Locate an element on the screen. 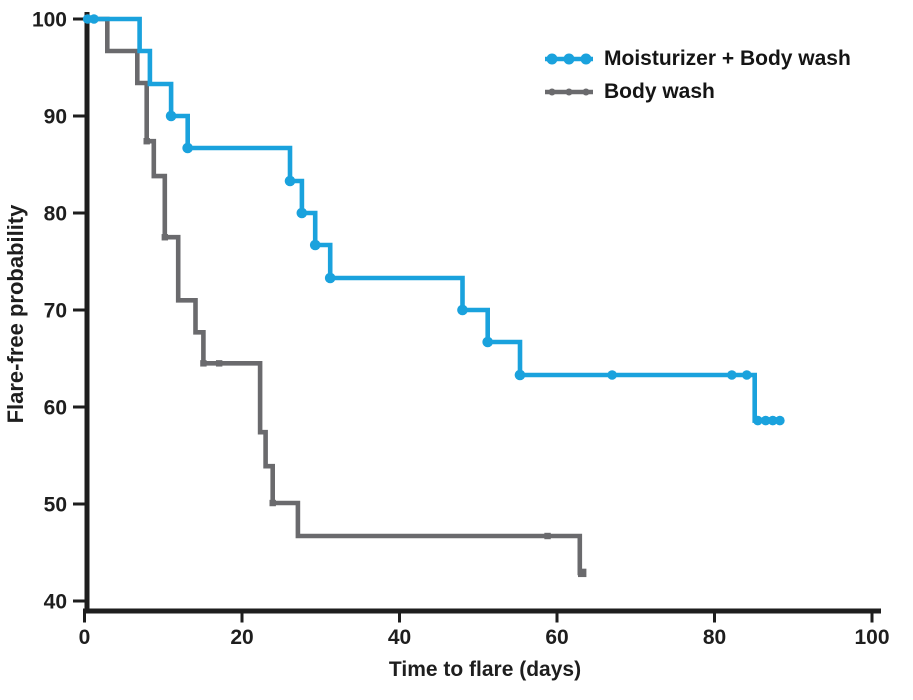  legend-item-body-wash: Body wash is located at coordinates (697, 91).